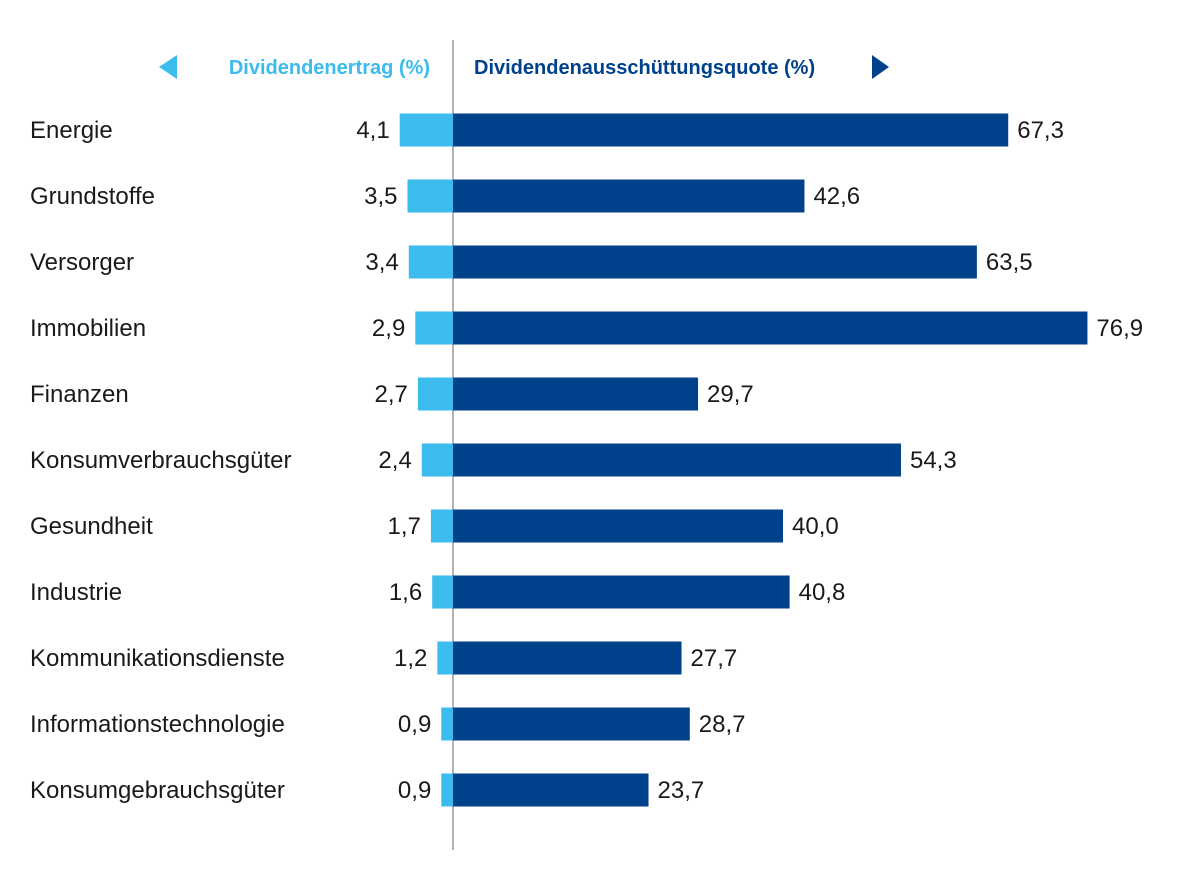 This screenshot has width=1192, height=890. I want to click on payout-value-label: 40,0, so click(815, 526).